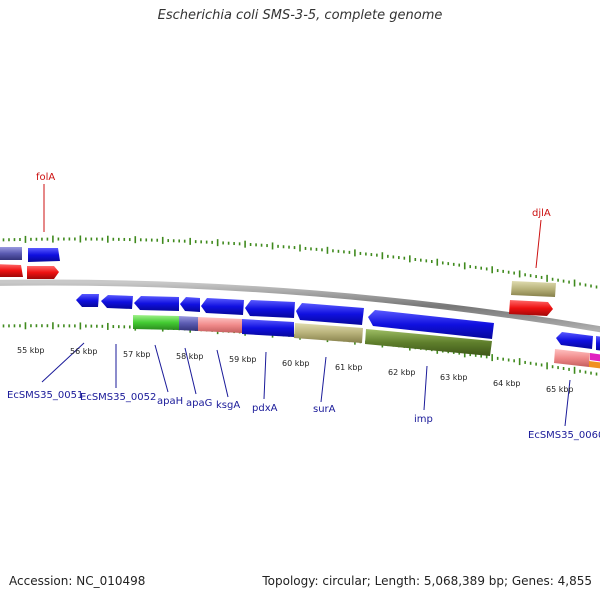  I want to click on kbp-label: 57 kbp, so click(137, 354).